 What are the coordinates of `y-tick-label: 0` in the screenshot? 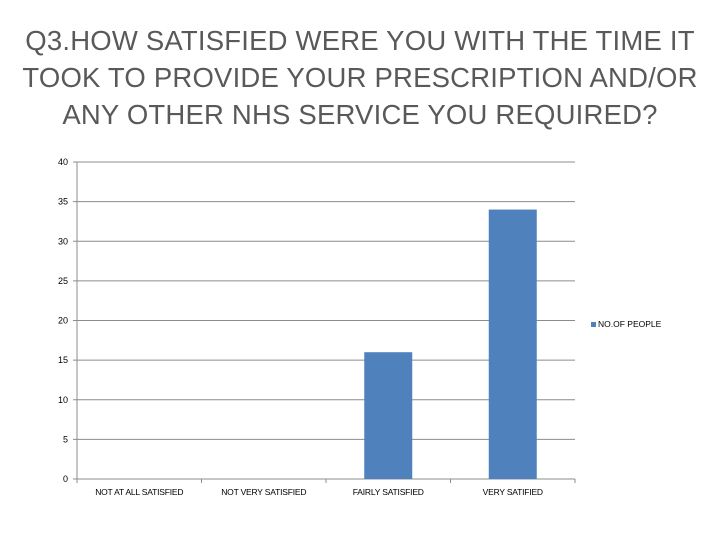 It's located at (65, 479).